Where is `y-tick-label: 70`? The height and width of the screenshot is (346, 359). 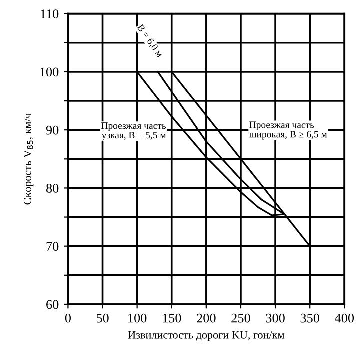
y-tick-label: 70 is located at coordinates (52, 247).